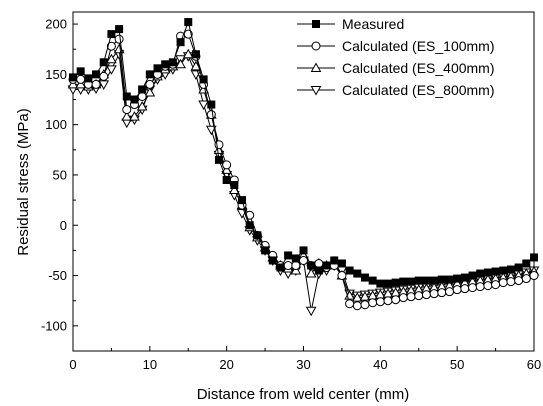  I want to click on legend-item: Calculated (ES_400mm), so click(396, 68).